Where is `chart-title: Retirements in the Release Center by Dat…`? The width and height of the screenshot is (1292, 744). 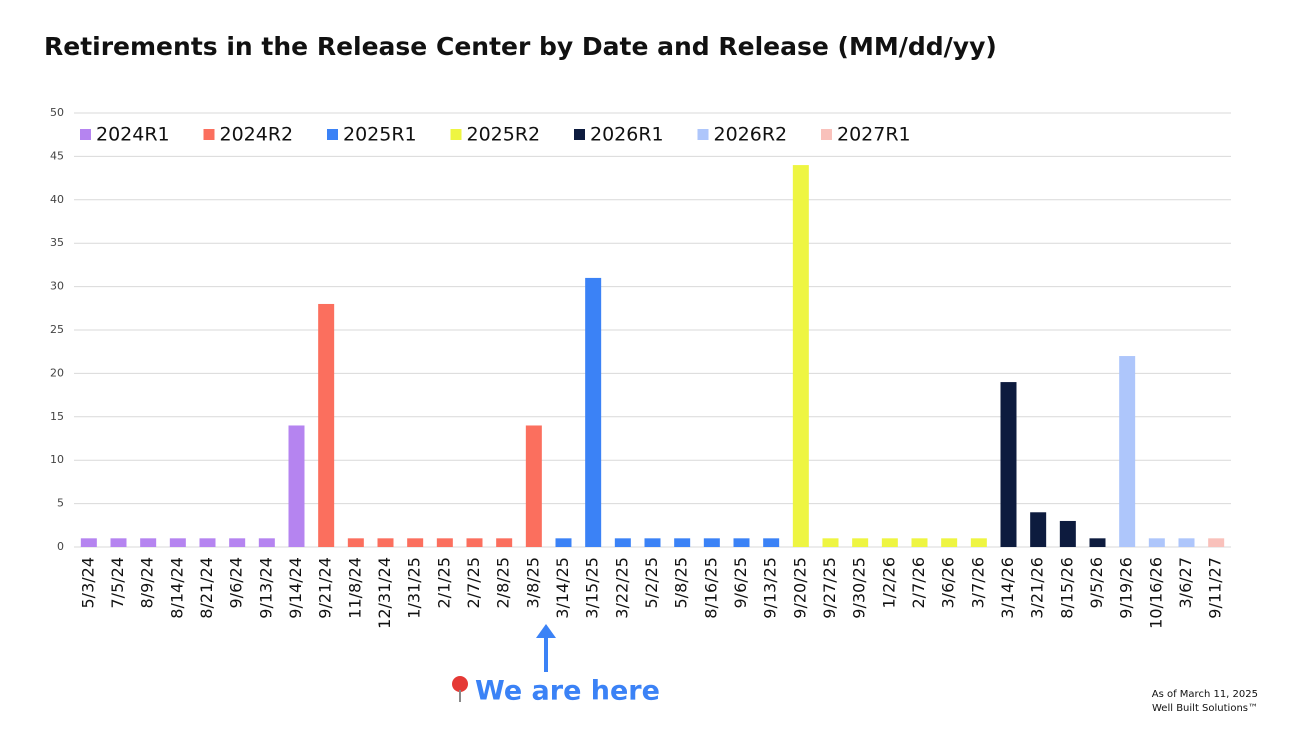
chart-title: Retirements in the Release Center by Dat… is located at coordinates (520, 46).